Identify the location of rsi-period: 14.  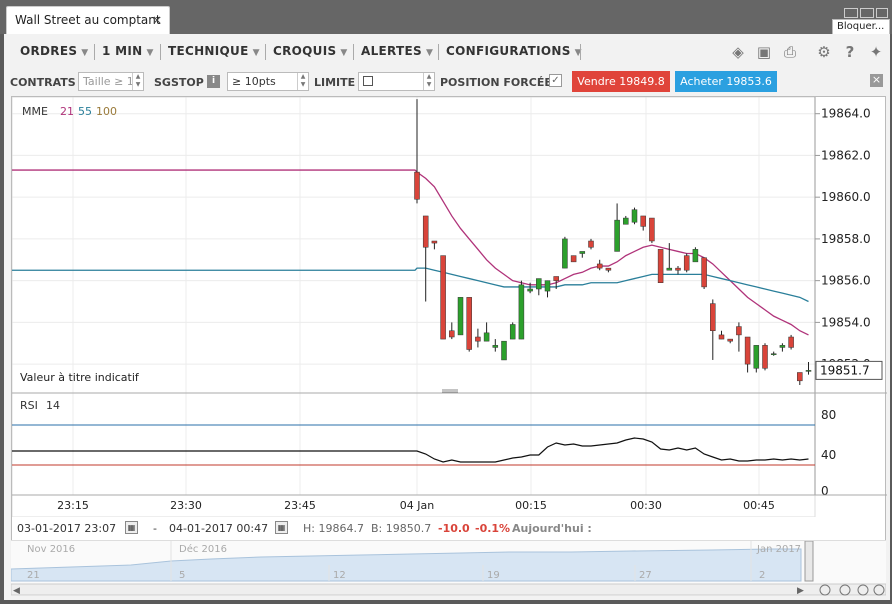
(53, 405).